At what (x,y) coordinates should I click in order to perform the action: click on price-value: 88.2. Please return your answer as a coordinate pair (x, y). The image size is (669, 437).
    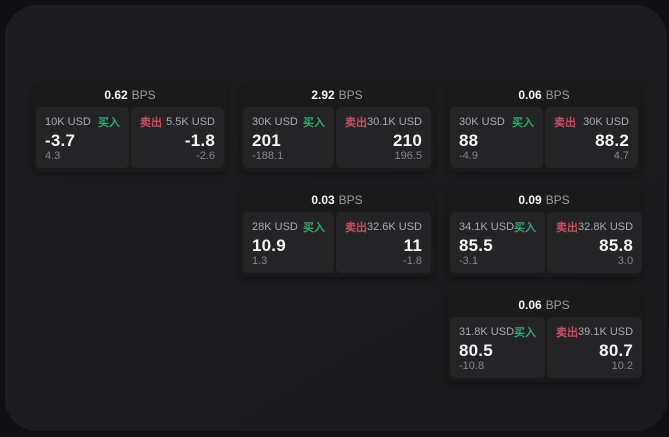
    Looking at the image, I should click on (612, 140).